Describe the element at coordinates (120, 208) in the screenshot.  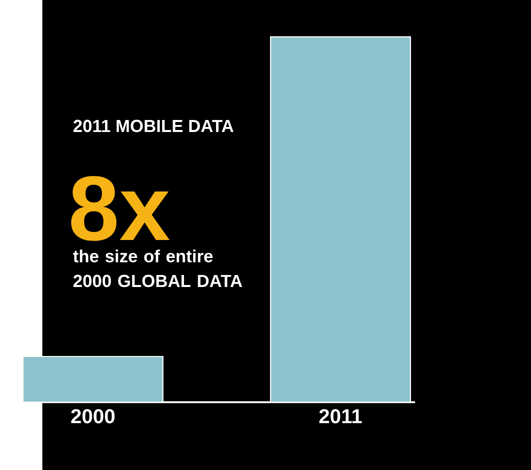
I see `annotation: 8x` at that location.